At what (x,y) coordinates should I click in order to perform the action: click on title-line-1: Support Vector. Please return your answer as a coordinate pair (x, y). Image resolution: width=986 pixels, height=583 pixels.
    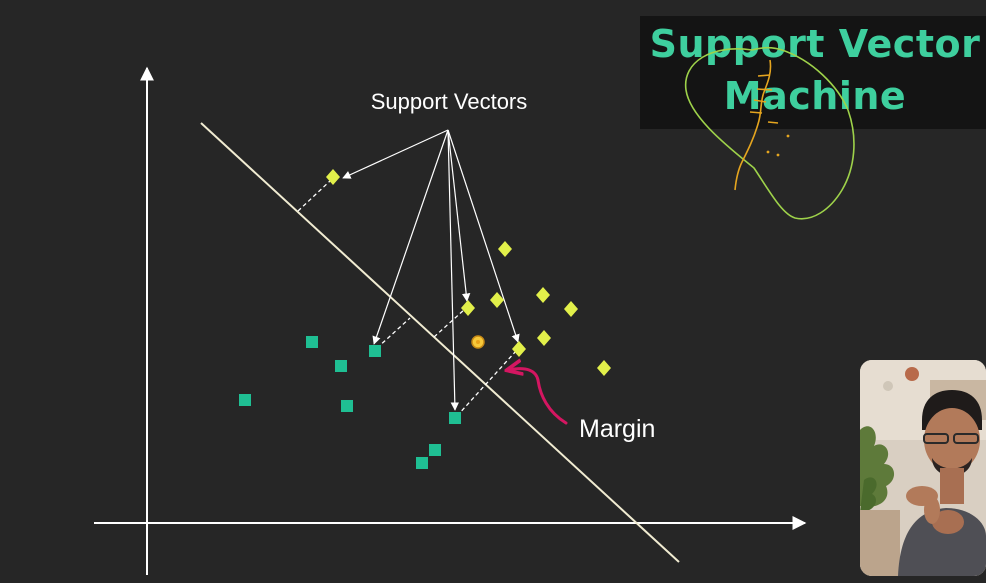
    Looking at the image, I should click on (815, 44).